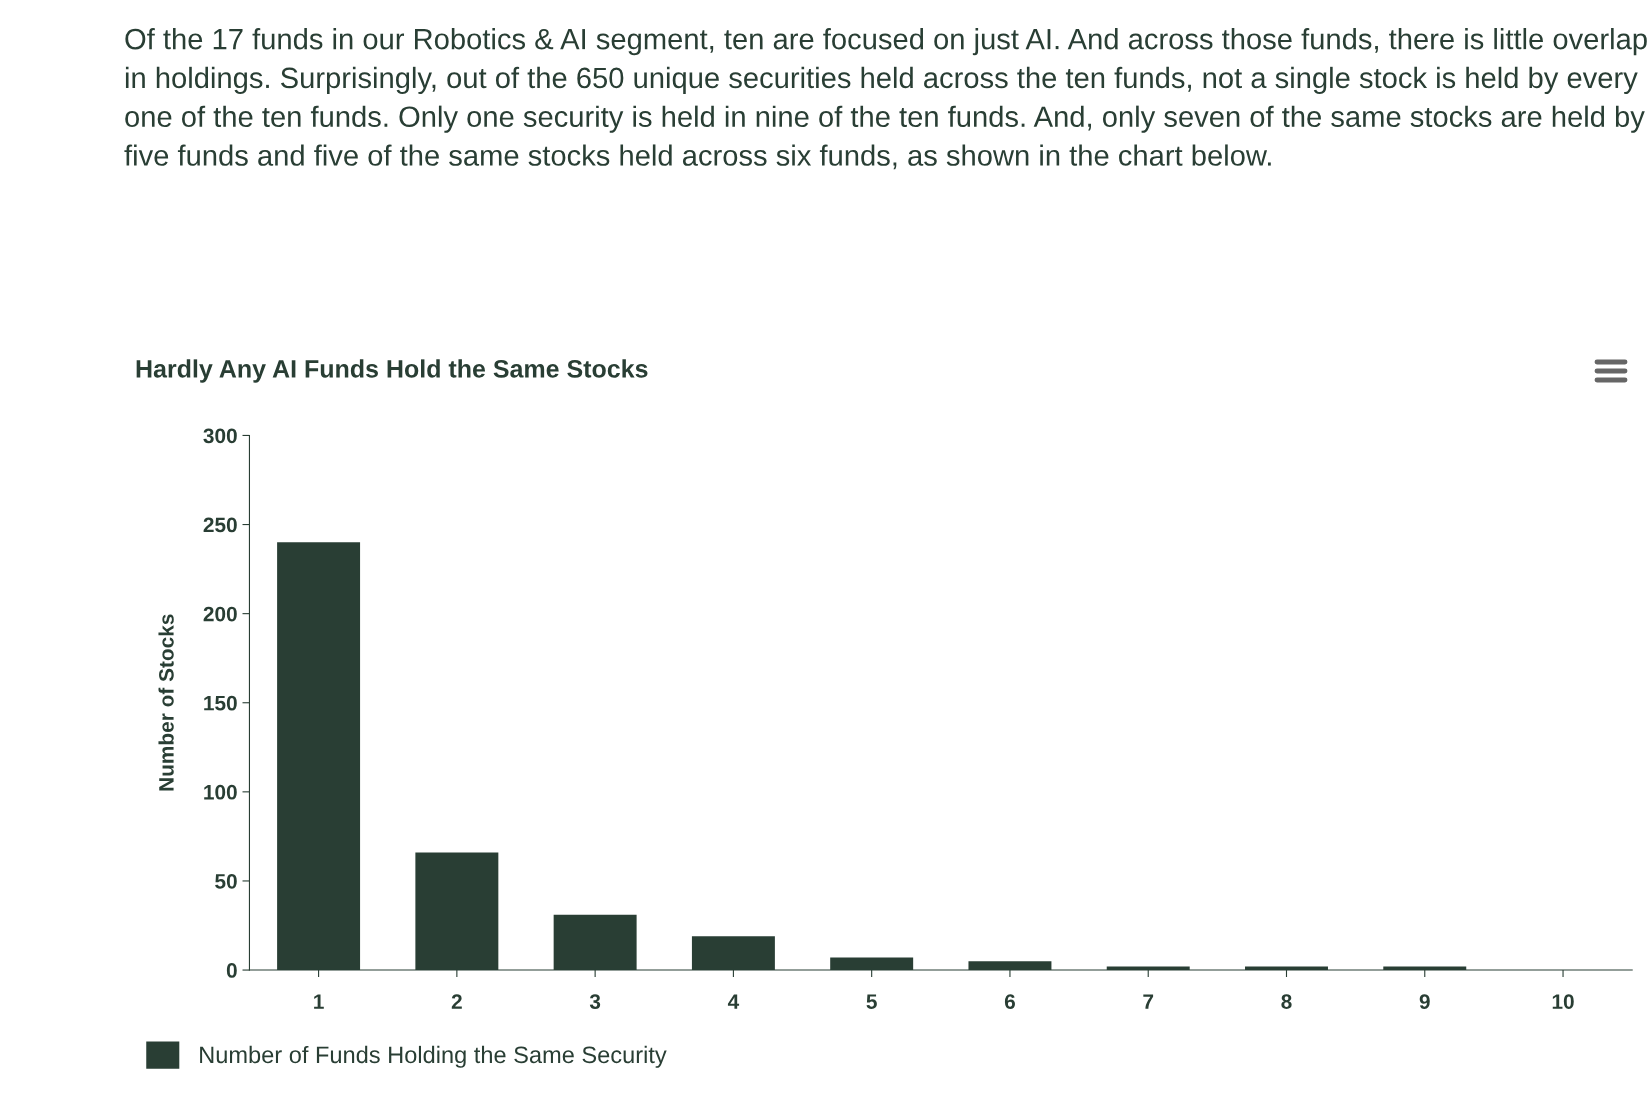 The height and width of the screenshot is (1108, 1652). What do you see at coordinates (733, 1001) in the screenshot?
I see `x-tick-label: 4` at bounding box center [733, 1001].